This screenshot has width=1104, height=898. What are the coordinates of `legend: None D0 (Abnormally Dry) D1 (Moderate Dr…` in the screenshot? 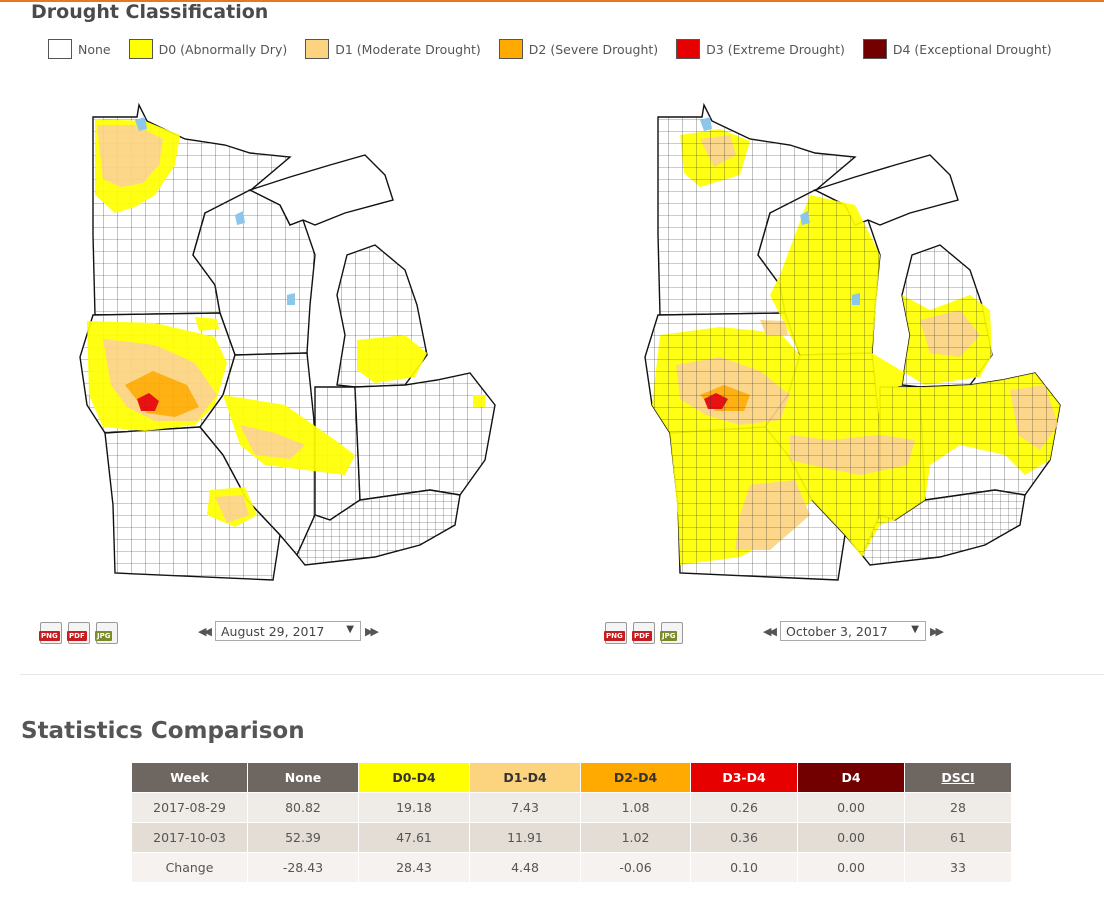 It's located at (559, 49).